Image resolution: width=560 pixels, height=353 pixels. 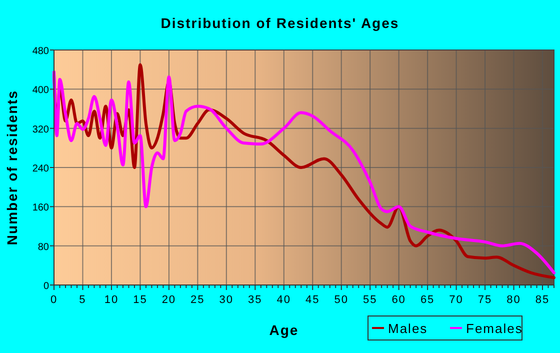 What do you see at coordinates (82, 300) in the screenshot?
I see `x-tick-label: 5` at bounding box center [82, 300].